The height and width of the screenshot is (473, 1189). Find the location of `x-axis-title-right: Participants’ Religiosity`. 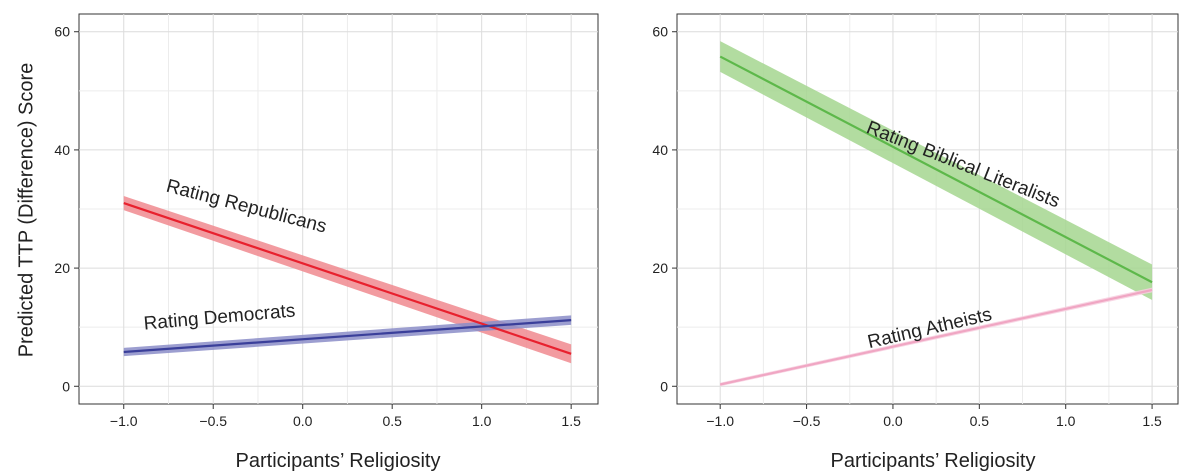

x-axis-title-right: Participants’ Religiosity is located at coordinates (933, 461).